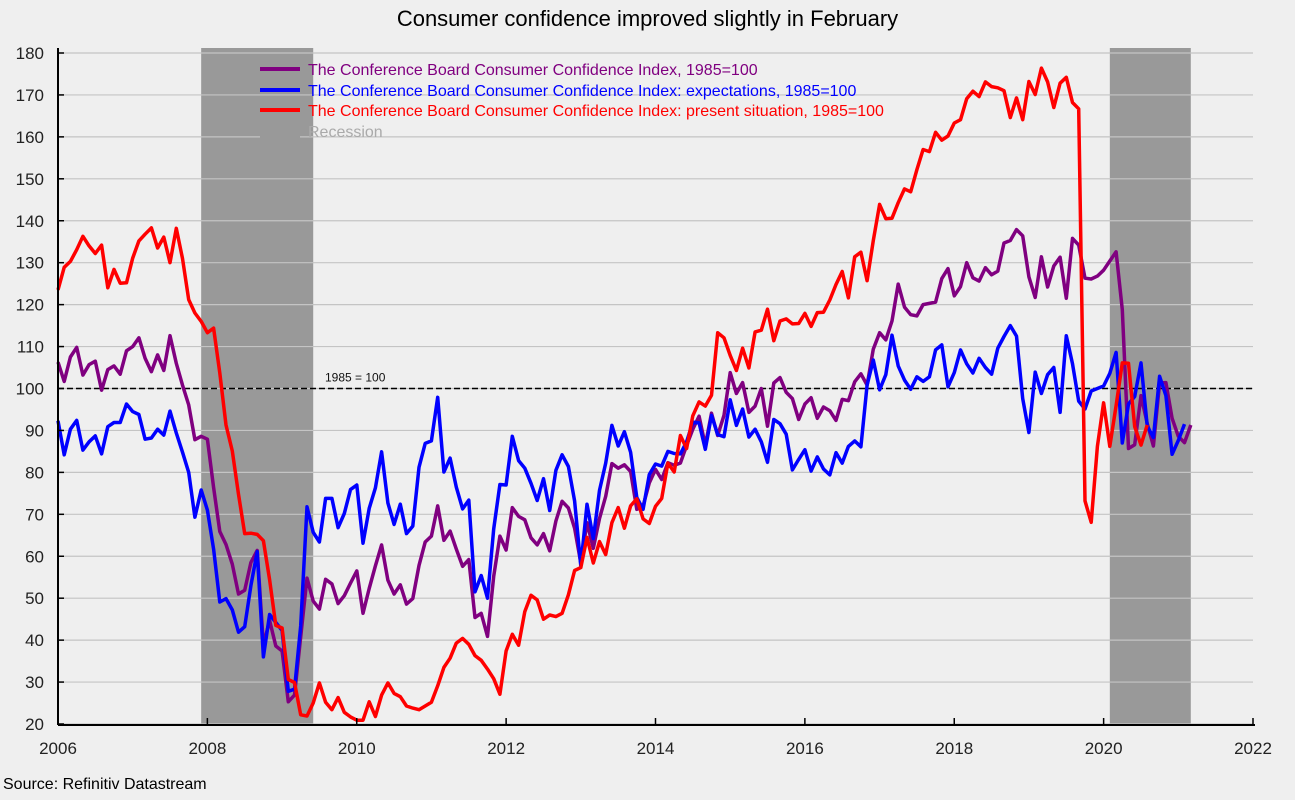 This screenshot has width=1295, height=800. I want to click on y-tick-label-110: 110, so click(30, 347).